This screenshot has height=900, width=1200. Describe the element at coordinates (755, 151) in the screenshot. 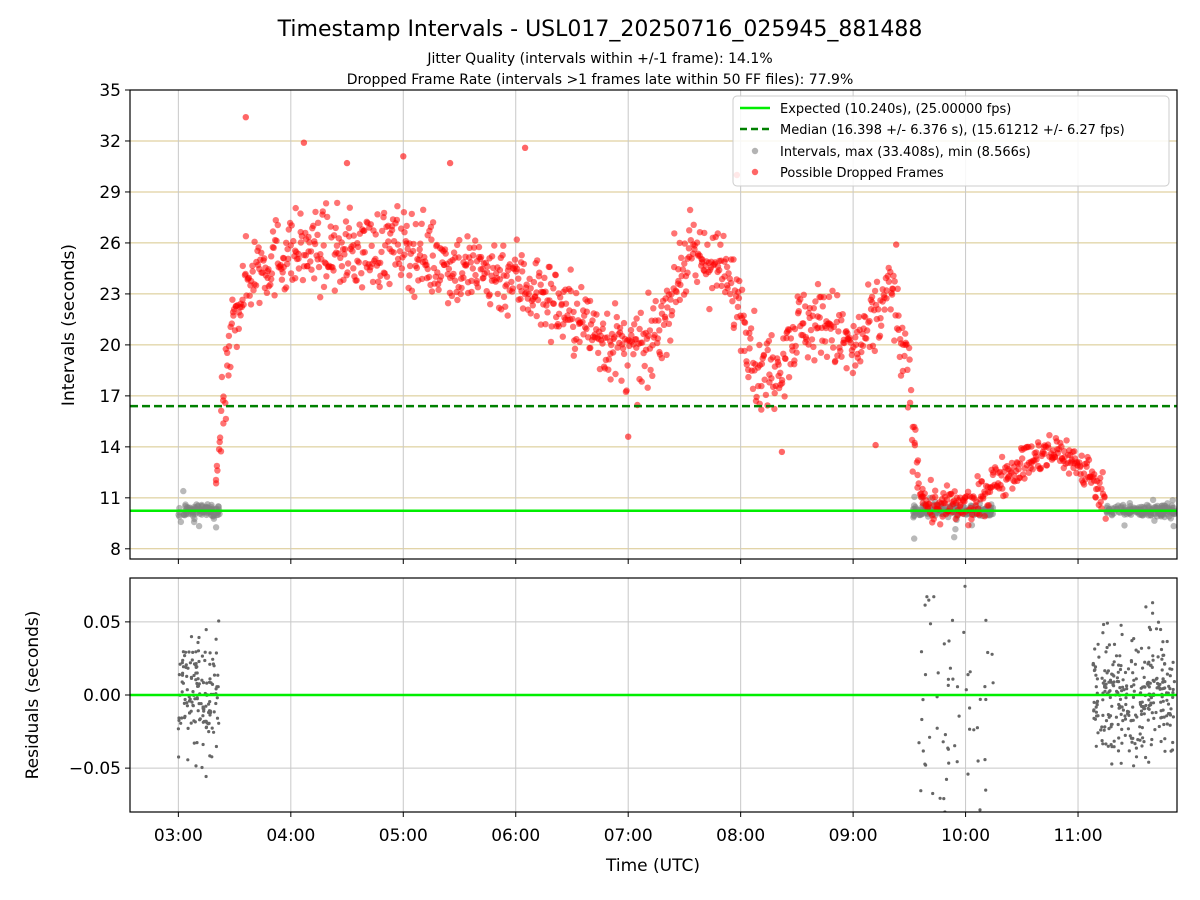

I see `legend-intervals-swatch` at that location.